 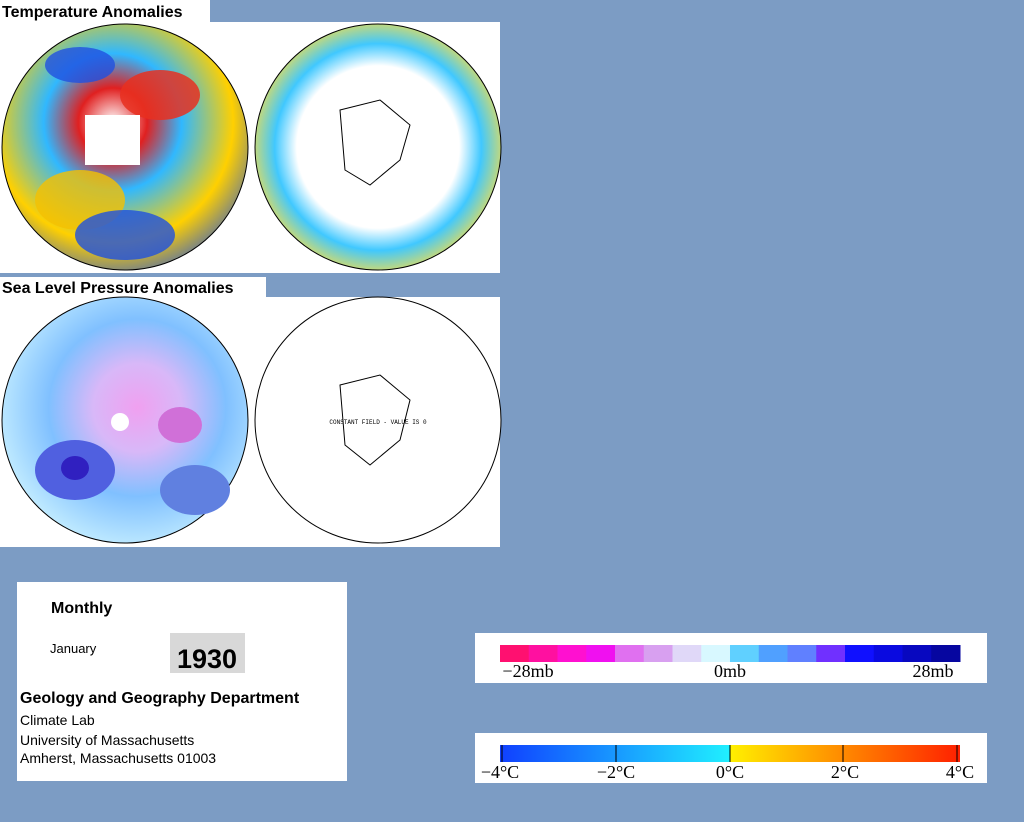 I want to click on info-box, so click(x=182, y=681).